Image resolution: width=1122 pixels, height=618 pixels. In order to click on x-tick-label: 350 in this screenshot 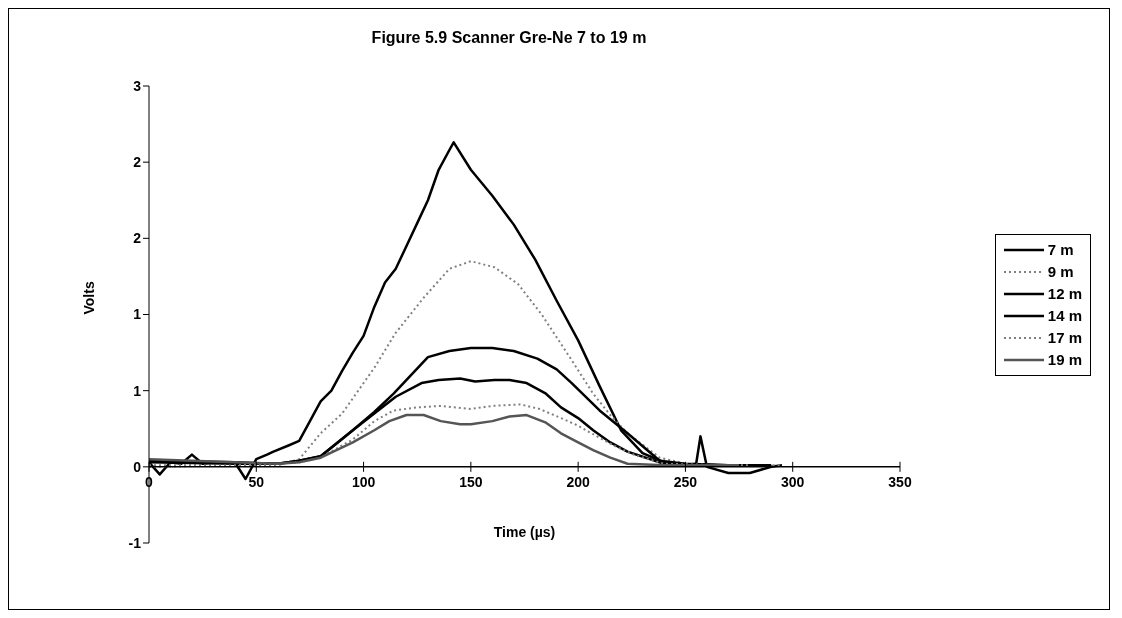, I will do `click(900, 481)`.